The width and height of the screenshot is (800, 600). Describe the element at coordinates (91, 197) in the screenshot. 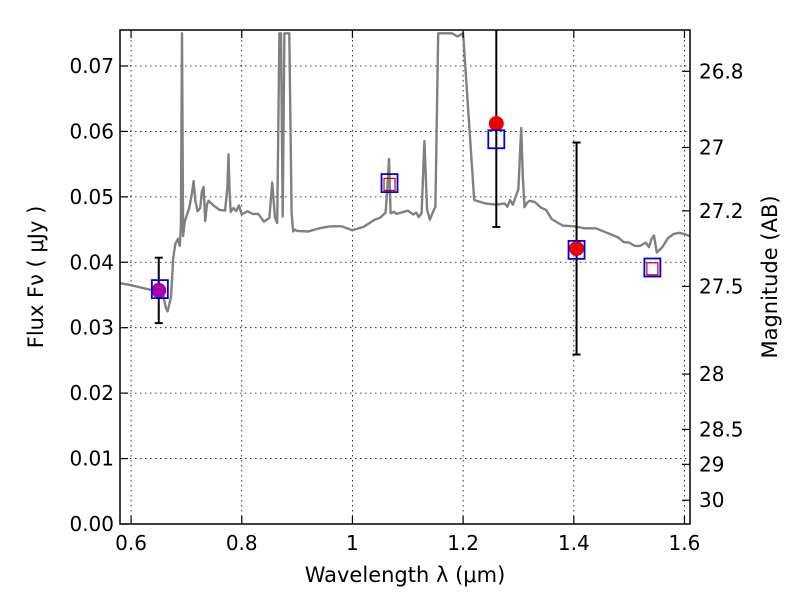

I see `y-tick-label: 0.05` at that location.